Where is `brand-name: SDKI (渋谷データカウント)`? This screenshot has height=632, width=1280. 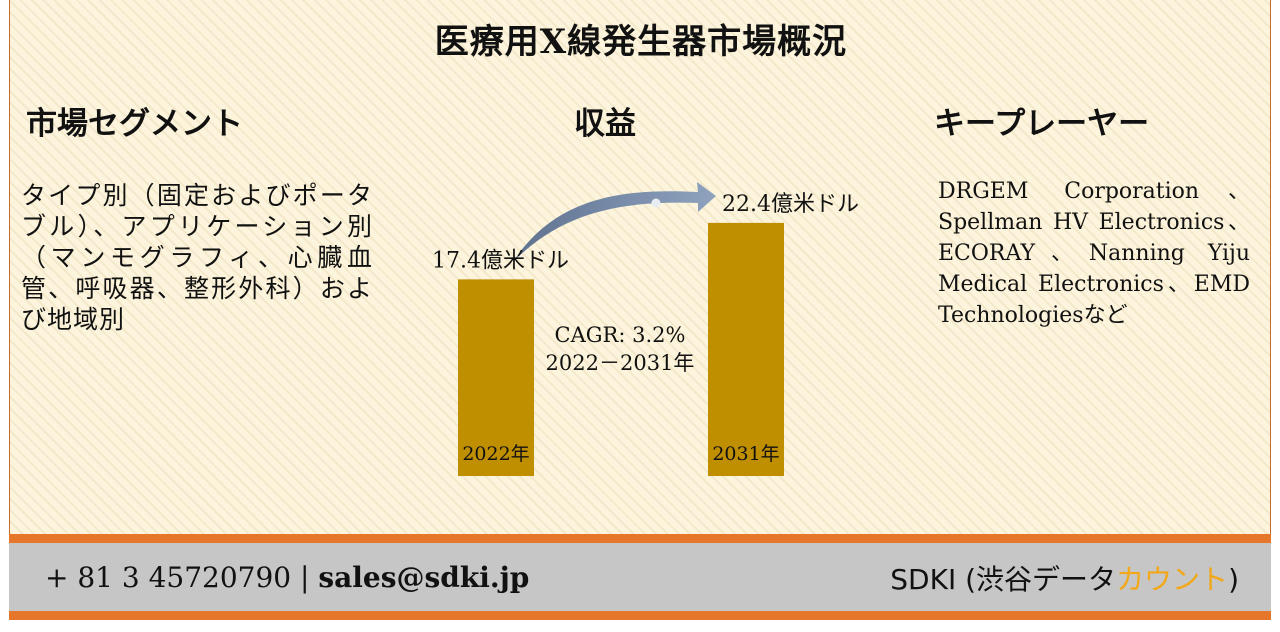 brand-name: SDKI (渋谷データカウント) is located at coordinates (1064, 578).